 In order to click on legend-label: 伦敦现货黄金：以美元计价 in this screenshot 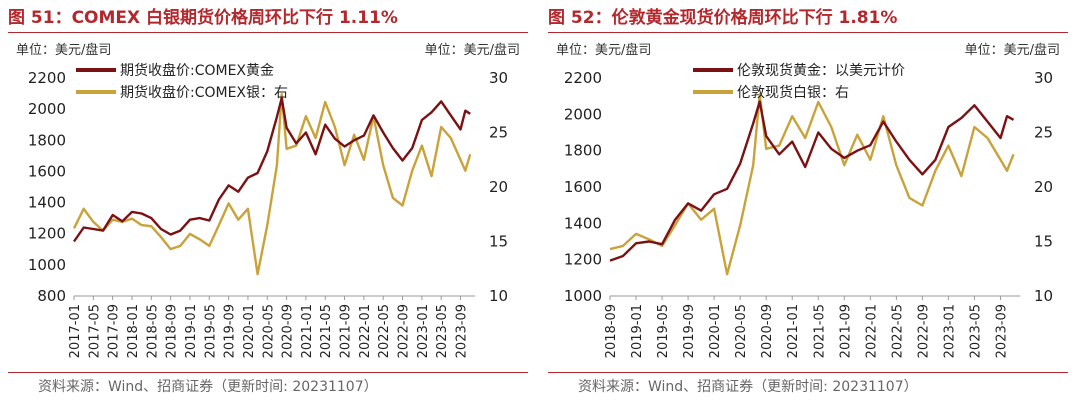, I will do `click(821, 70)`.